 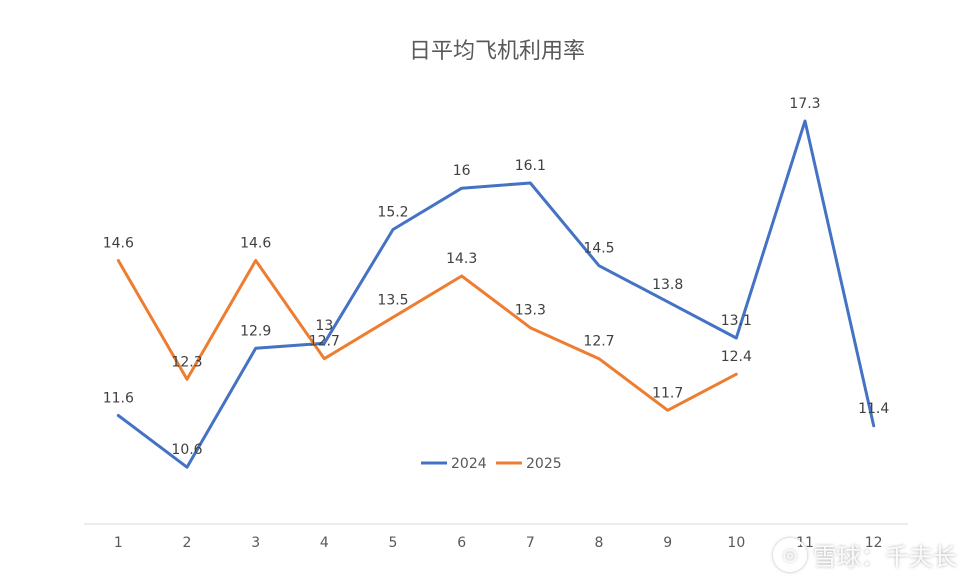 What do you see at coordinates (491, 464) in the screenshot?
I see `legend: 2024 2025` at bounding box center [491, 464].